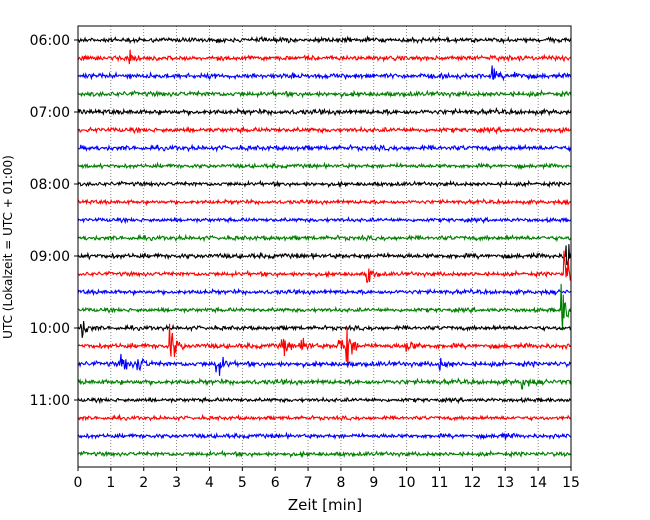  Describe the element at coordinates (50, 41) in the screenshot. I see `y-tick-label-06:00: 06:00` at that location.